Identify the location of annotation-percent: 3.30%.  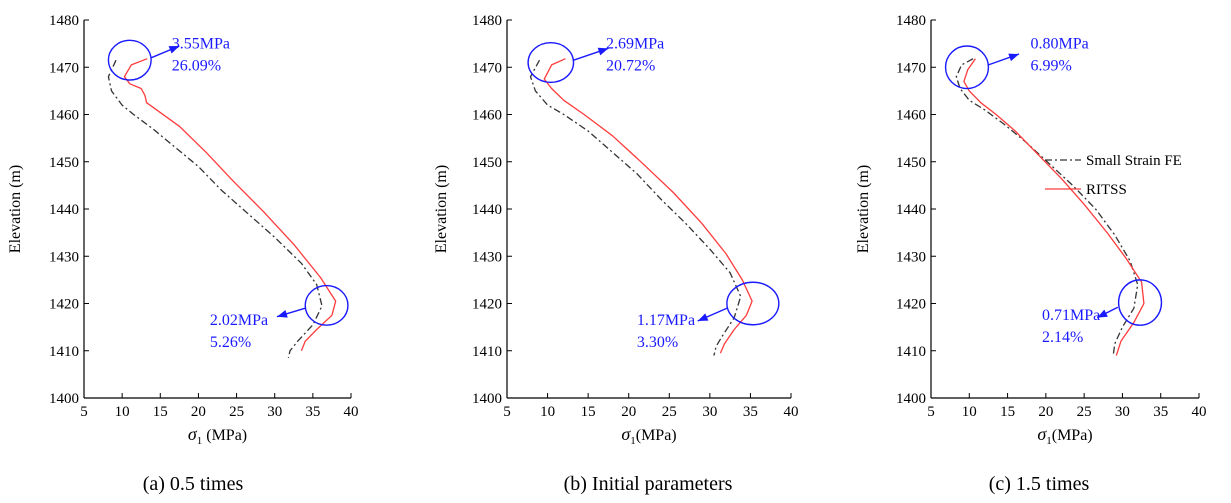
(657, 342).